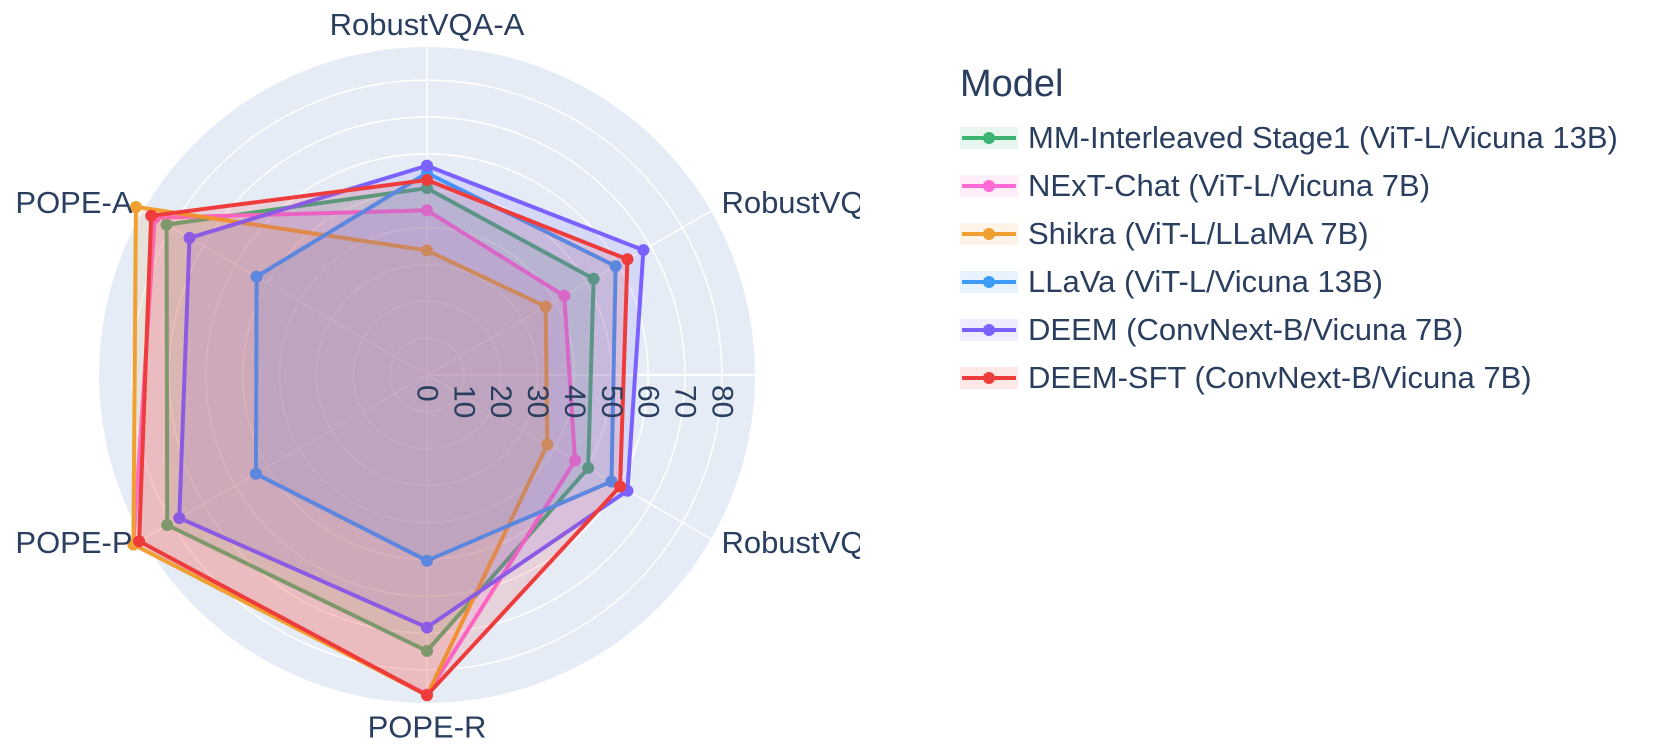 This screenshot has width=1661, height=755. Describe the element at coordinates (1280, 377) in the screenshot. I see `legend-label: DEEM-SFT (ConvNext-B/Vicuna 7B)` at that location.